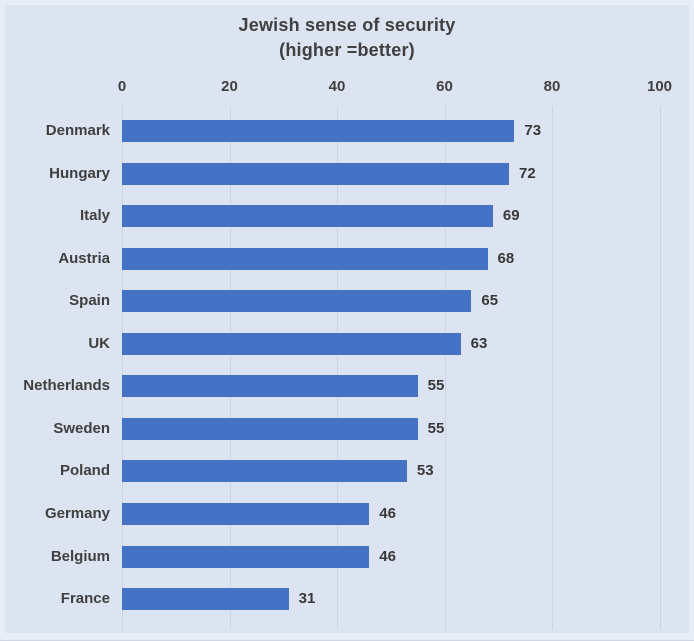 This screenshot has height=641, width=694. I want to click on bar-france, so click(205, 599).